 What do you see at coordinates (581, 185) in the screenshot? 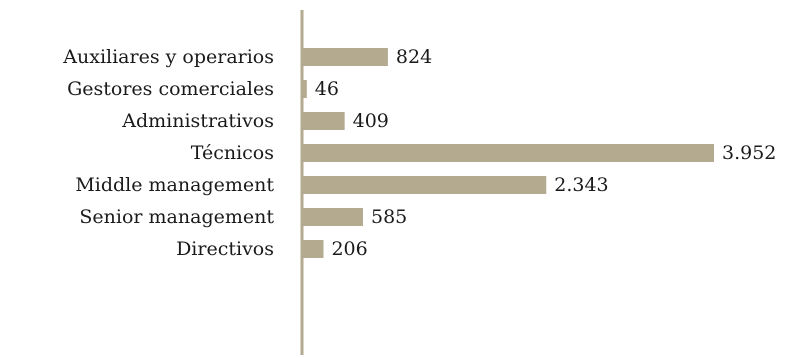
I see `value-label: 2.343` at bounding box center [581, 185].